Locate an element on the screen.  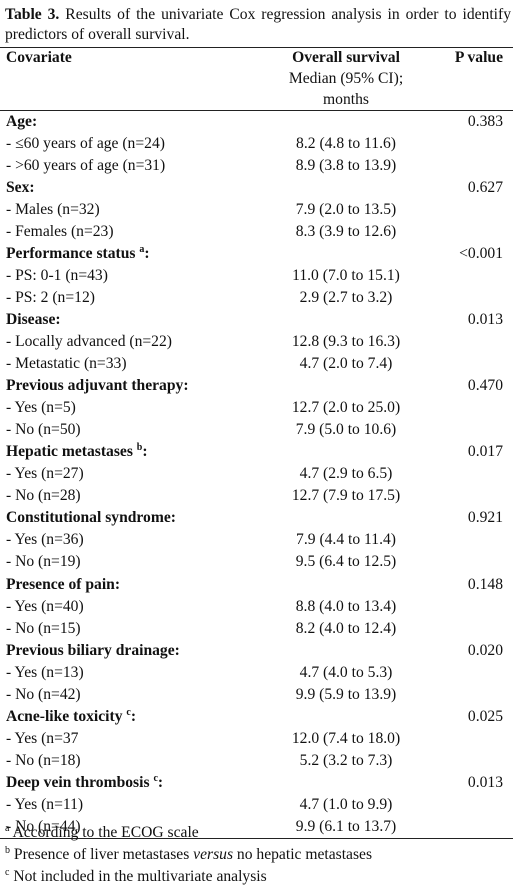
group-label: Performance status a: is located at coordinates (130, 254).